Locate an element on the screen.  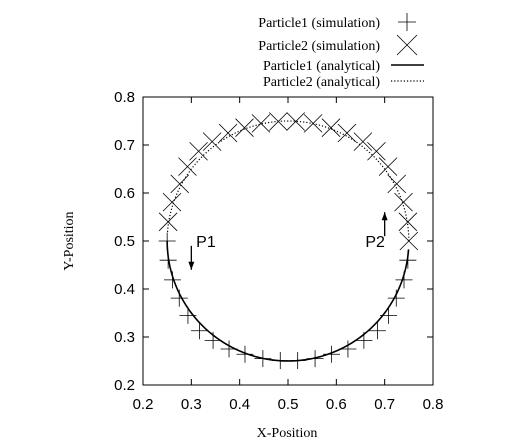
x-axis-label: X-Position is located at coordinates (287, 433).